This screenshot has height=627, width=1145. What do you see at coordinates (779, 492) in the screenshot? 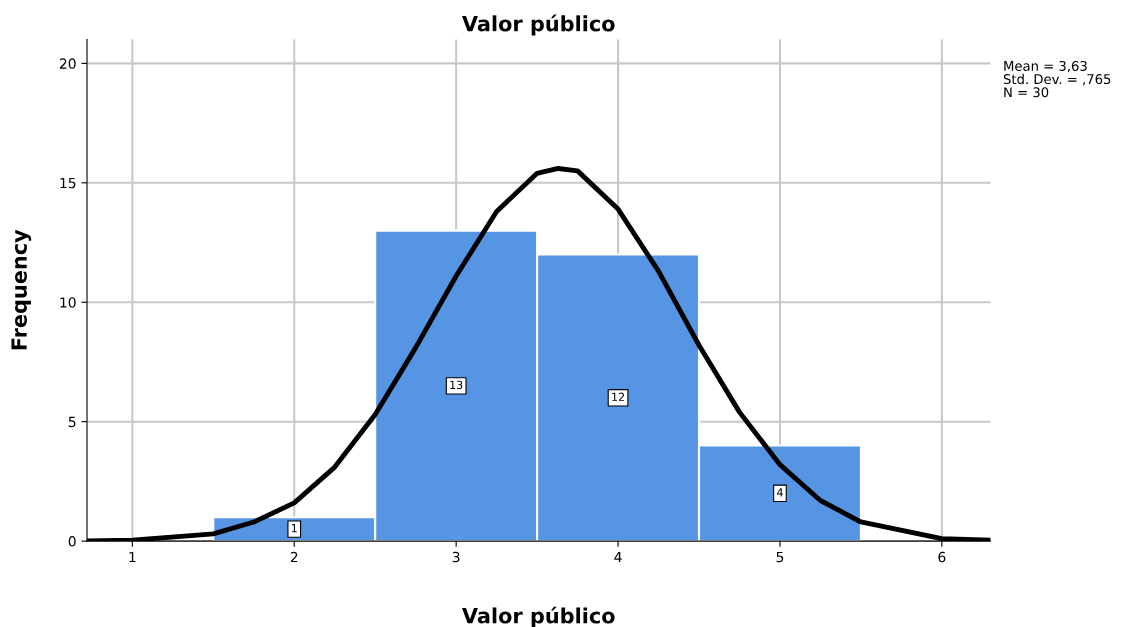
I see `data-label: 4` at bounding box center [779, 492].